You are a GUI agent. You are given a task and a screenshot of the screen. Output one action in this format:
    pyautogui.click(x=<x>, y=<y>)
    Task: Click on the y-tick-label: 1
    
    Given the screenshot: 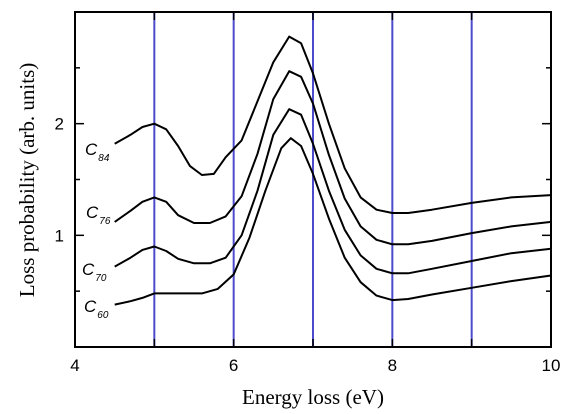 What is the action you would take?
    pyautogui.click(x=59, y=235)
    